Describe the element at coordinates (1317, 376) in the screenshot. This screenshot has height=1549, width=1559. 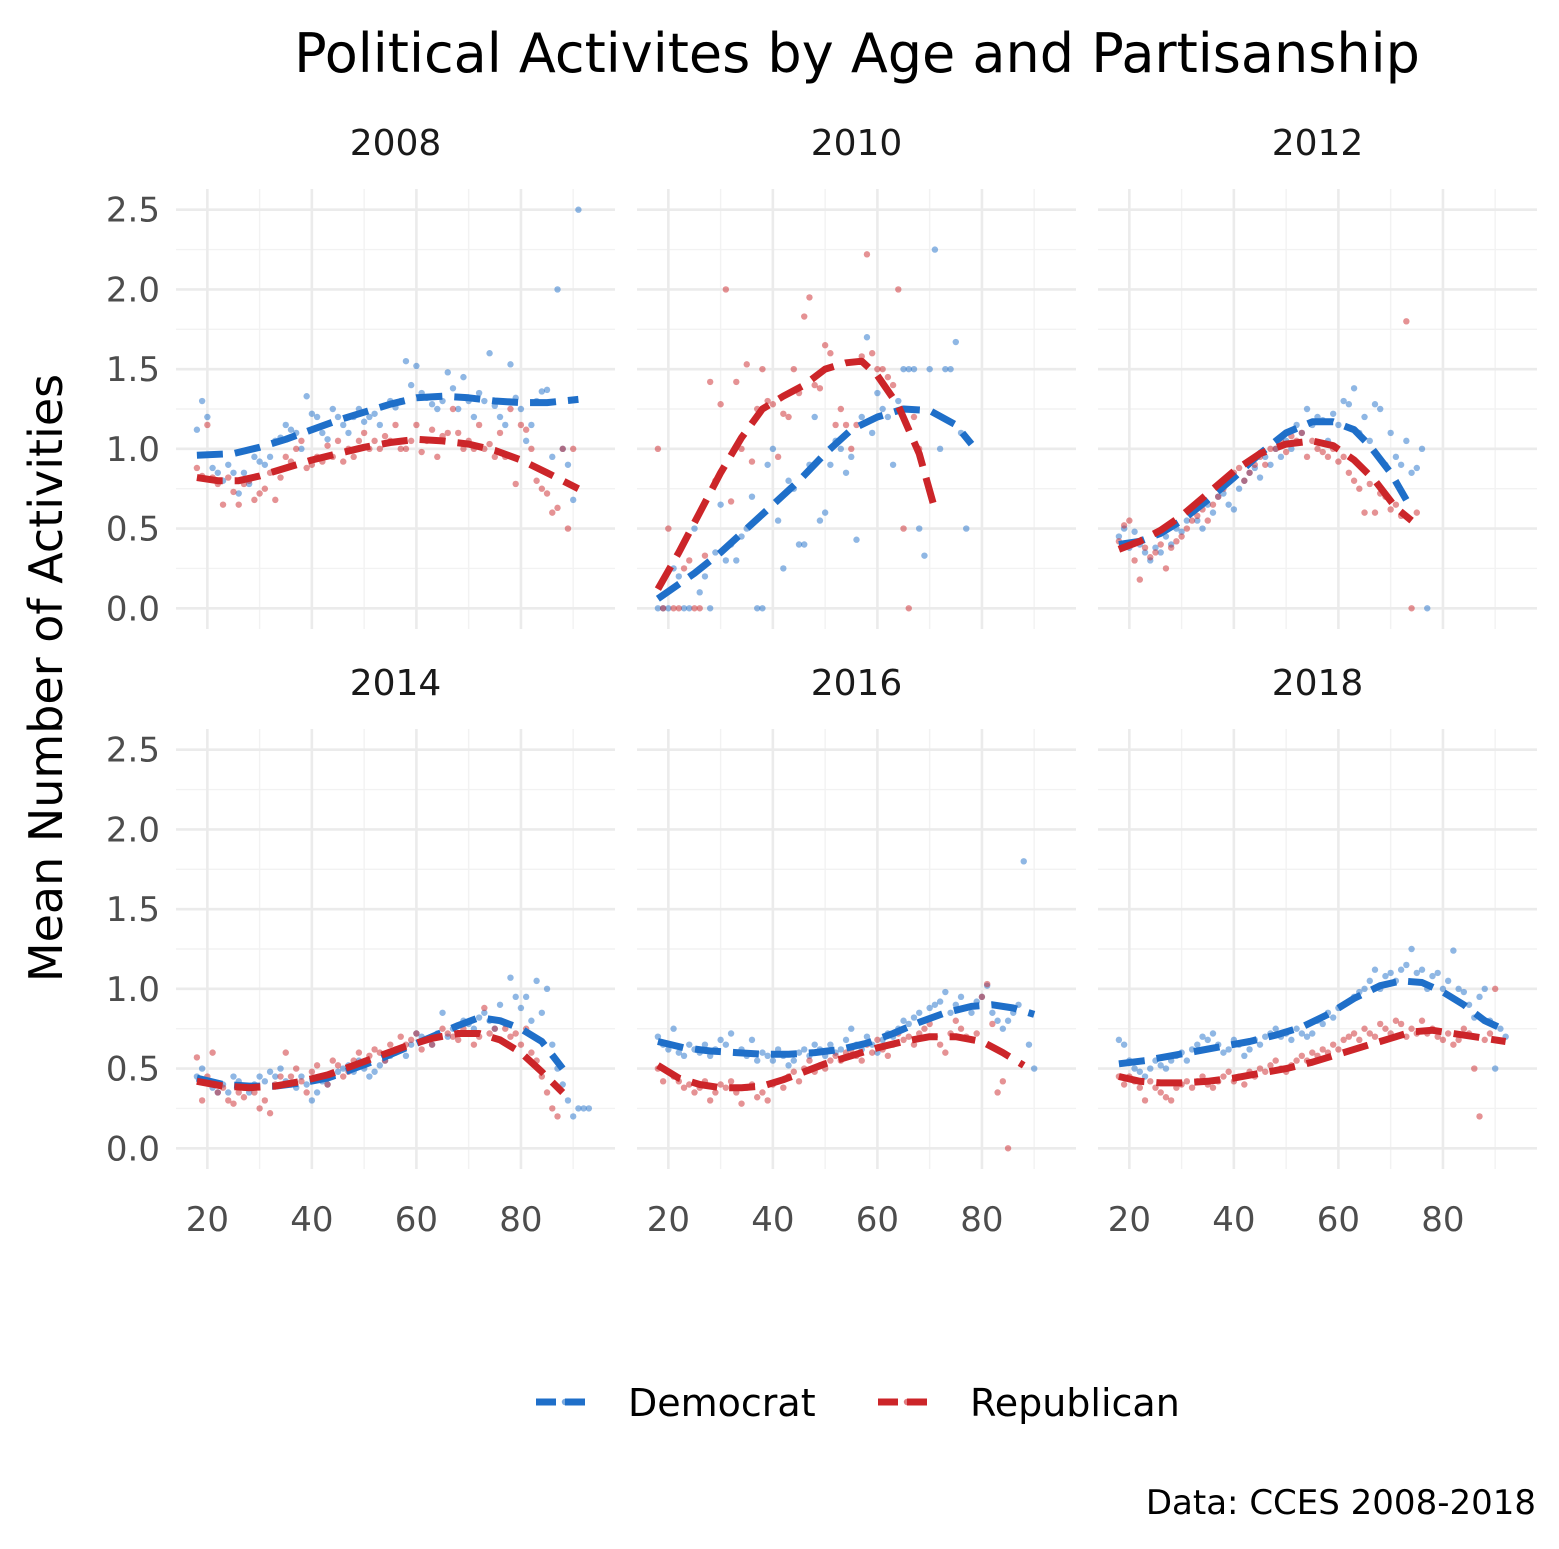
I see `facet-panel-2012: 2012` at that location.